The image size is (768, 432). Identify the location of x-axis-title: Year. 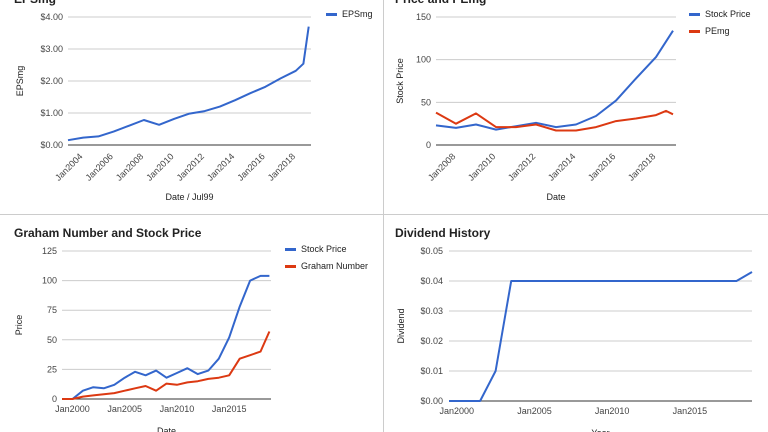
(600, 430).